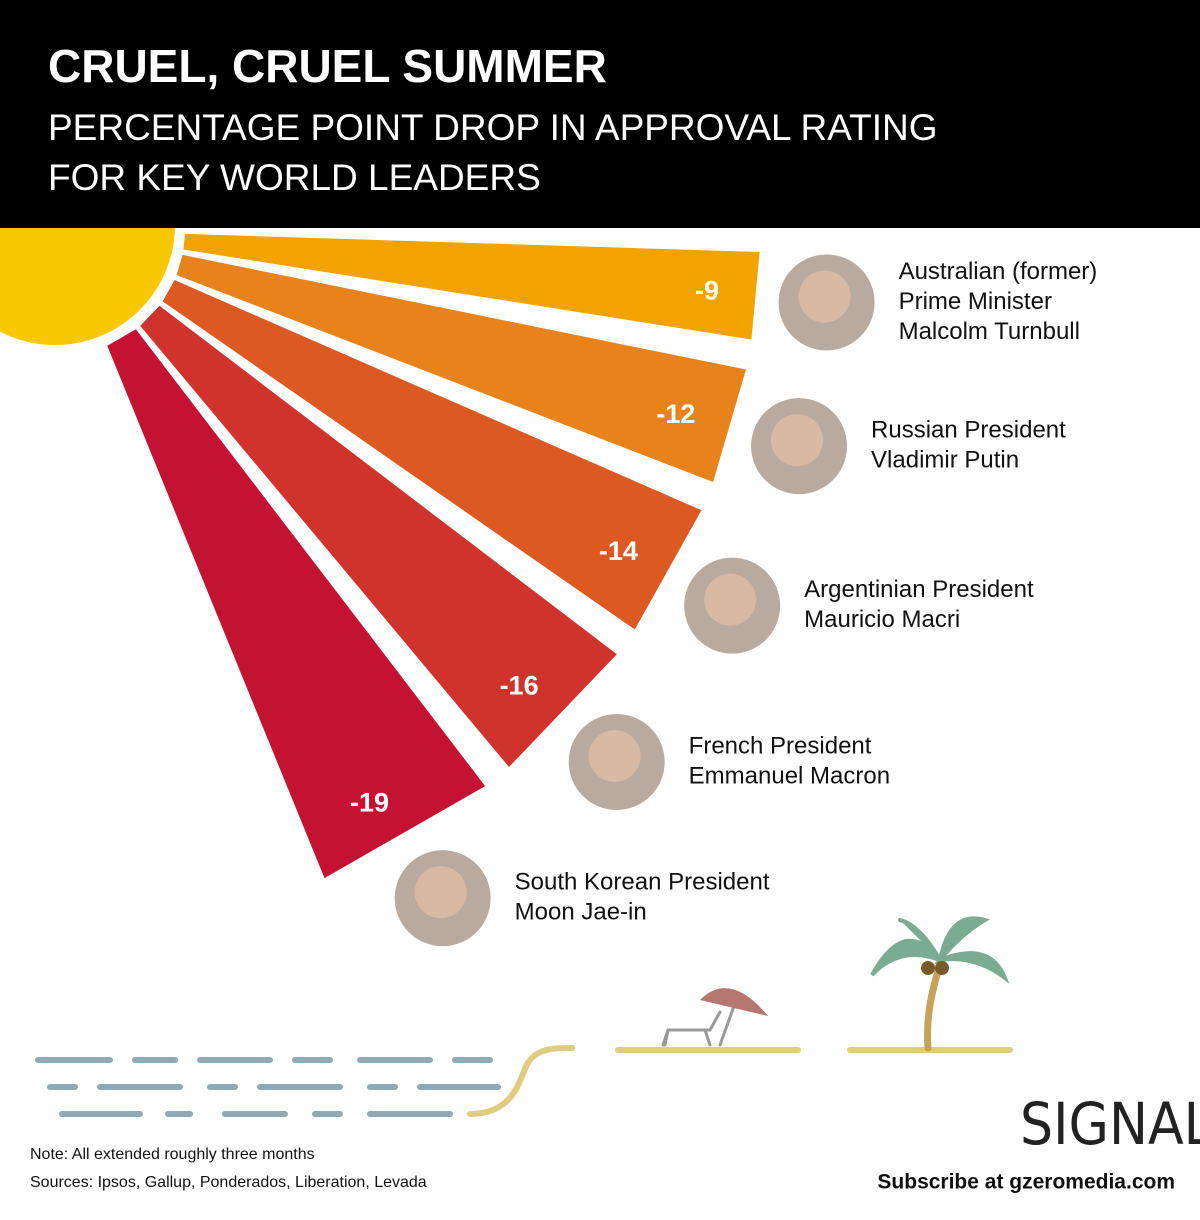  What do you see at coordinates (524, 1016) in the screenshot?
I see `beach` at bounding box center [524, 1016].